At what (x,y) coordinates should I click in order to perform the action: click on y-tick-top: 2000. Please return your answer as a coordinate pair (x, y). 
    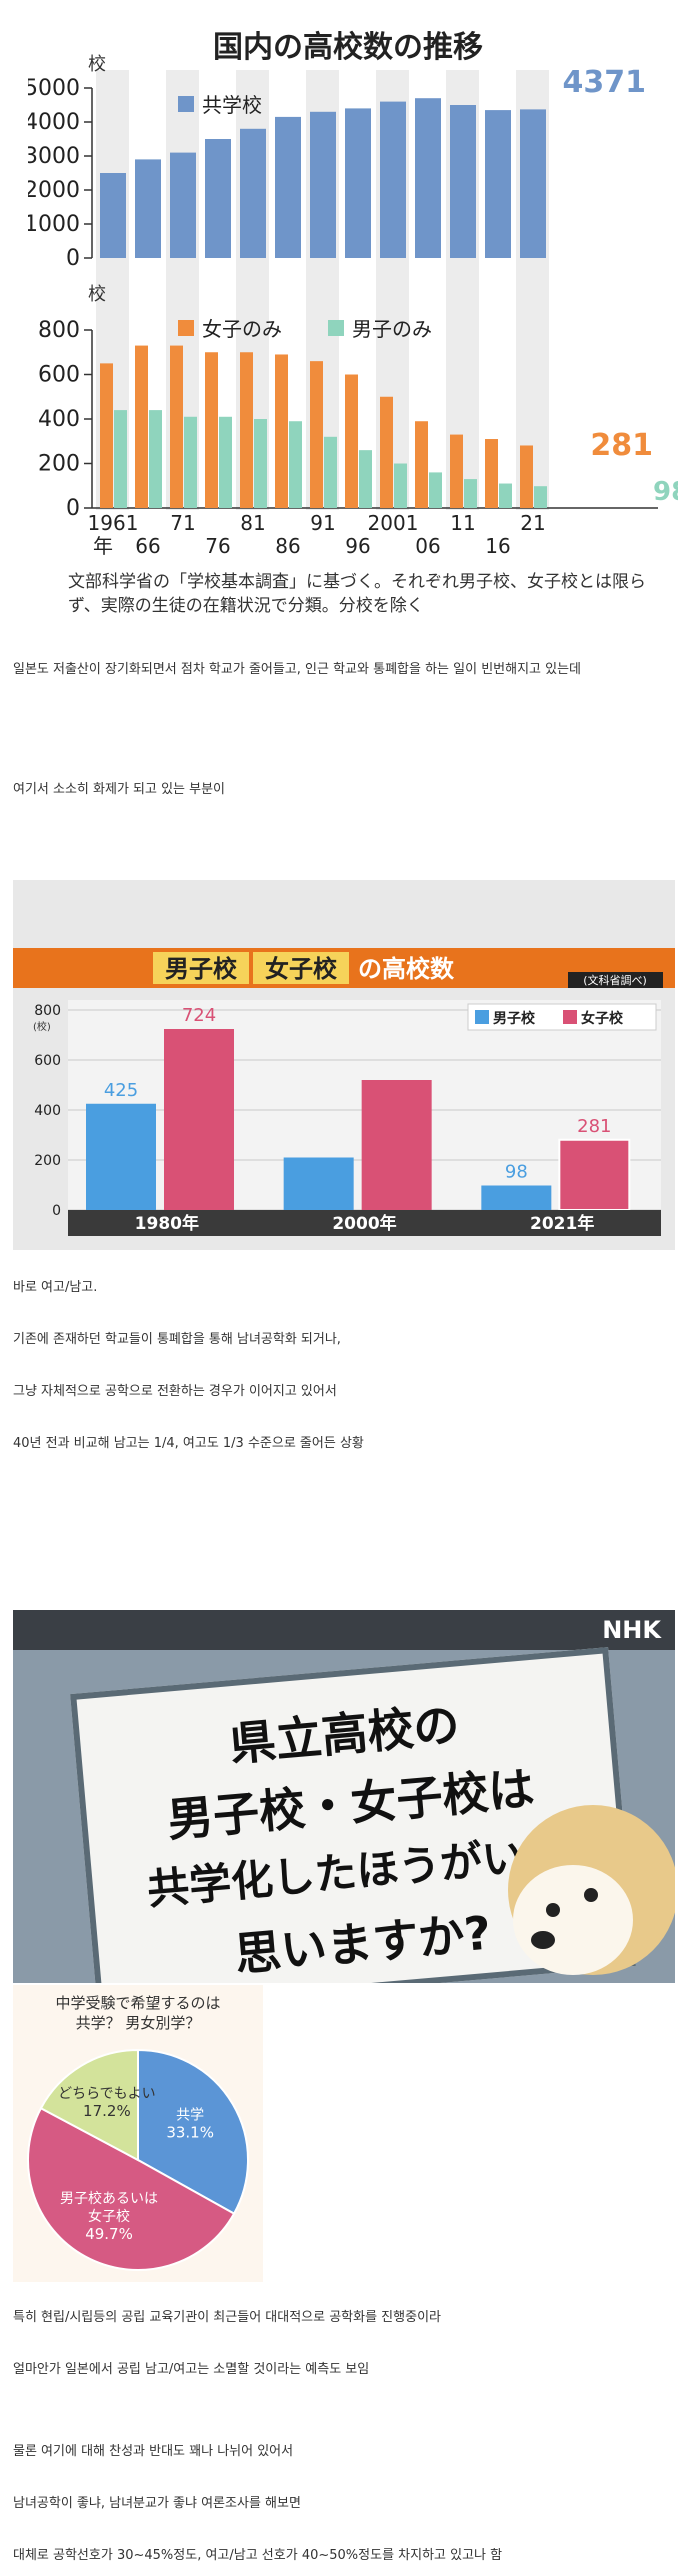
    Looking at the image, I should click on (54, 190).